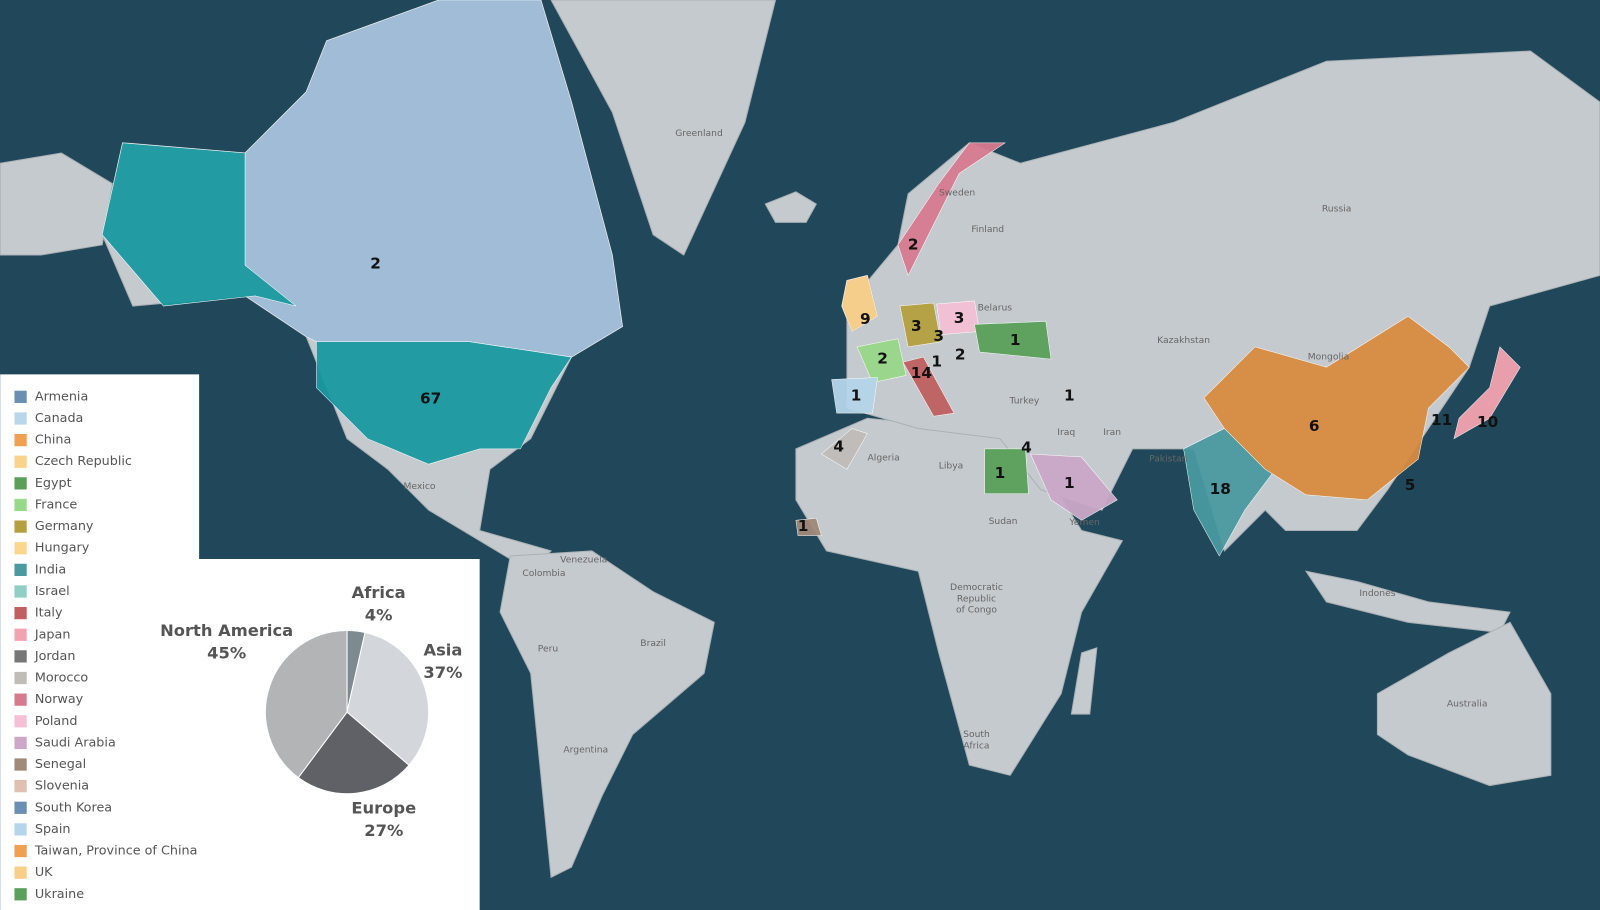  Describe the element at coordinates (62, 678) in the screenshot. I see `legend-label: Morocco` at that location.